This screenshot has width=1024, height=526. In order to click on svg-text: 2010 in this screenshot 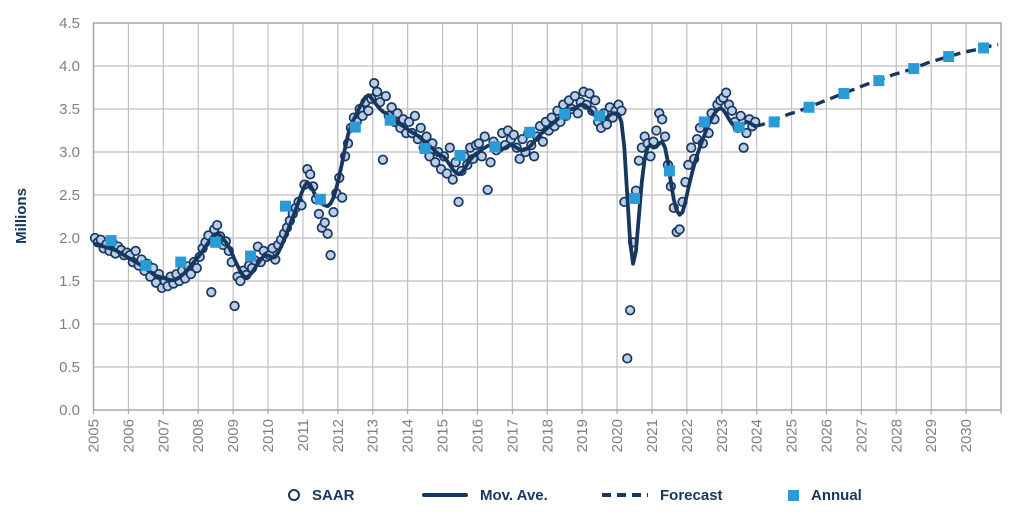, I will do `click(268, 435)`.